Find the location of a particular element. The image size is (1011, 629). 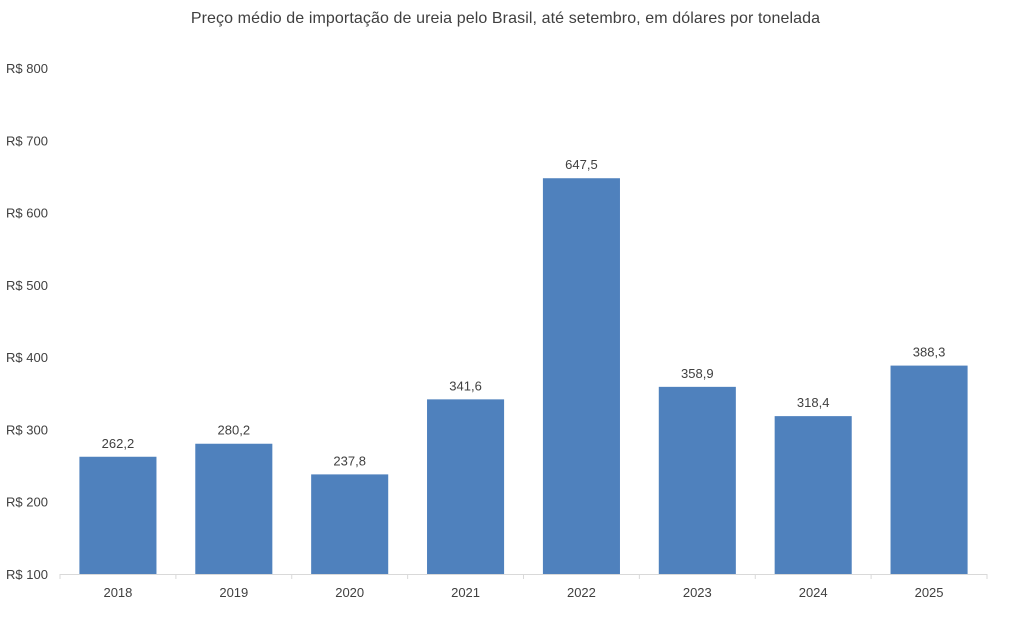

y-tick-label: R$ 800 is located at coordinates (27, 68).